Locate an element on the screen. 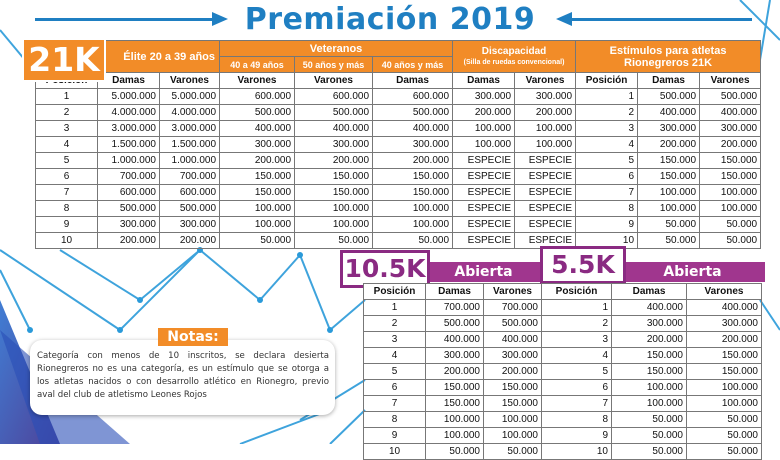  title-bar: Premiación 2019 is located at coordinates (390, 19).